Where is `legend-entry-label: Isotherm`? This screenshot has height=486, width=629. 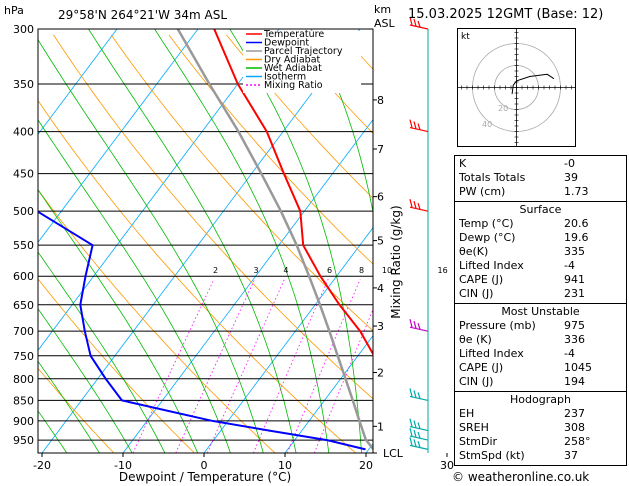
legend-entry-label: Isotherm is located at coordinates (285, 77).